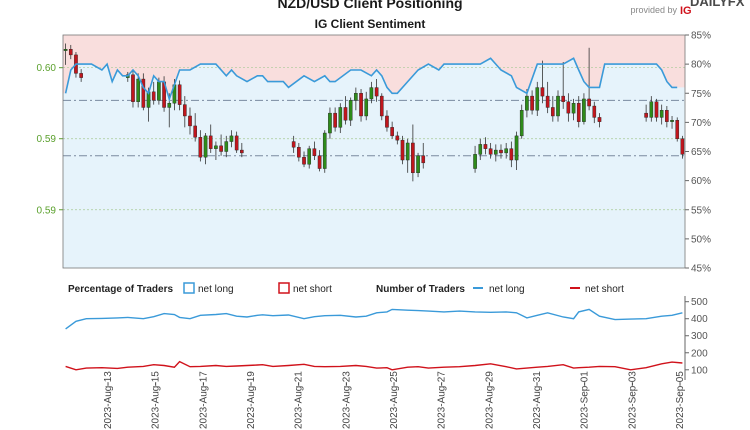 Image resolution: width=750 pixels, height=430 pixels. I want to click on legend-net-short-count: net short, so click(604, 289).